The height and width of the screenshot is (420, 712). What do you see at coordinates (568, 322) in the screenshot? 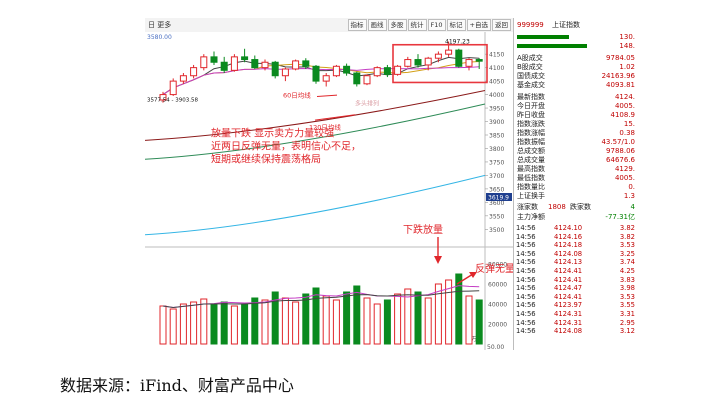
I see `tick-price: 4124.31` at bounding box center [568, 322].